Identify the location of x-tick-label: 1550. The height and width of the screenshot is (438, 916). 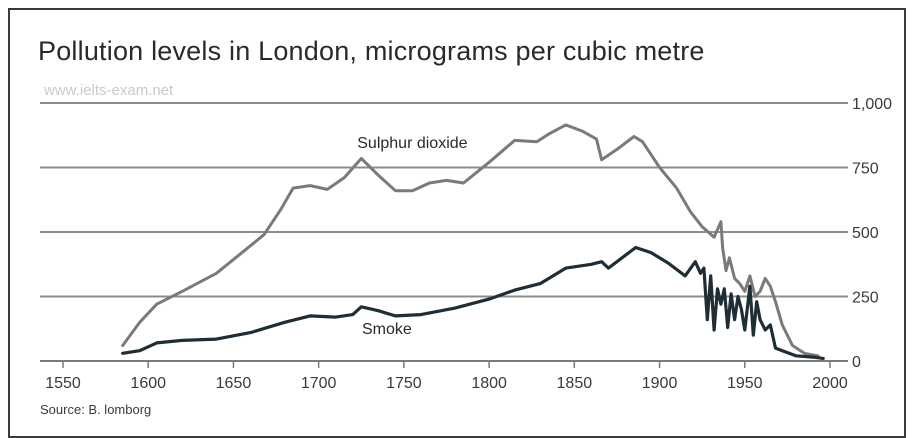
(63, 383).